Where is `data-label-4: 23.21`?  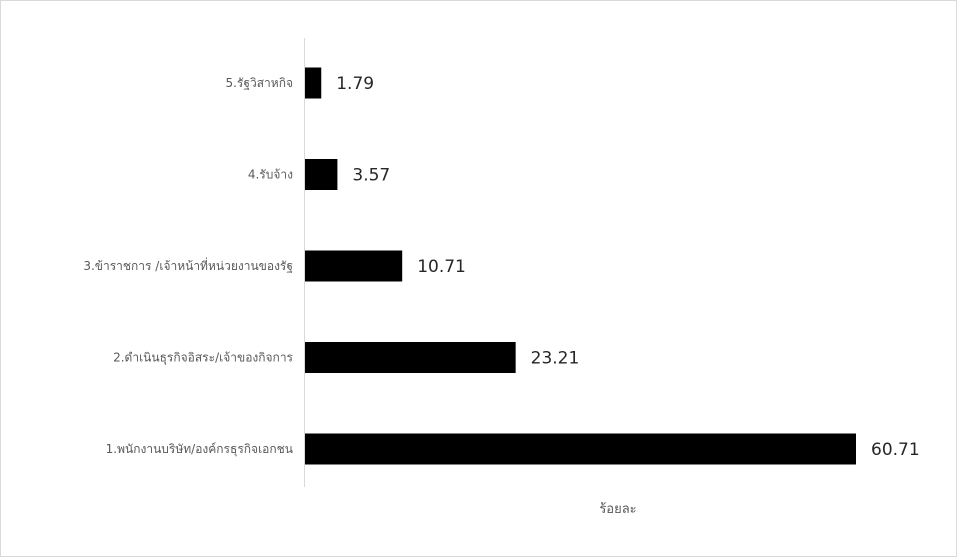
data-label-4: 23.21 is located at coordinates (555, 359).